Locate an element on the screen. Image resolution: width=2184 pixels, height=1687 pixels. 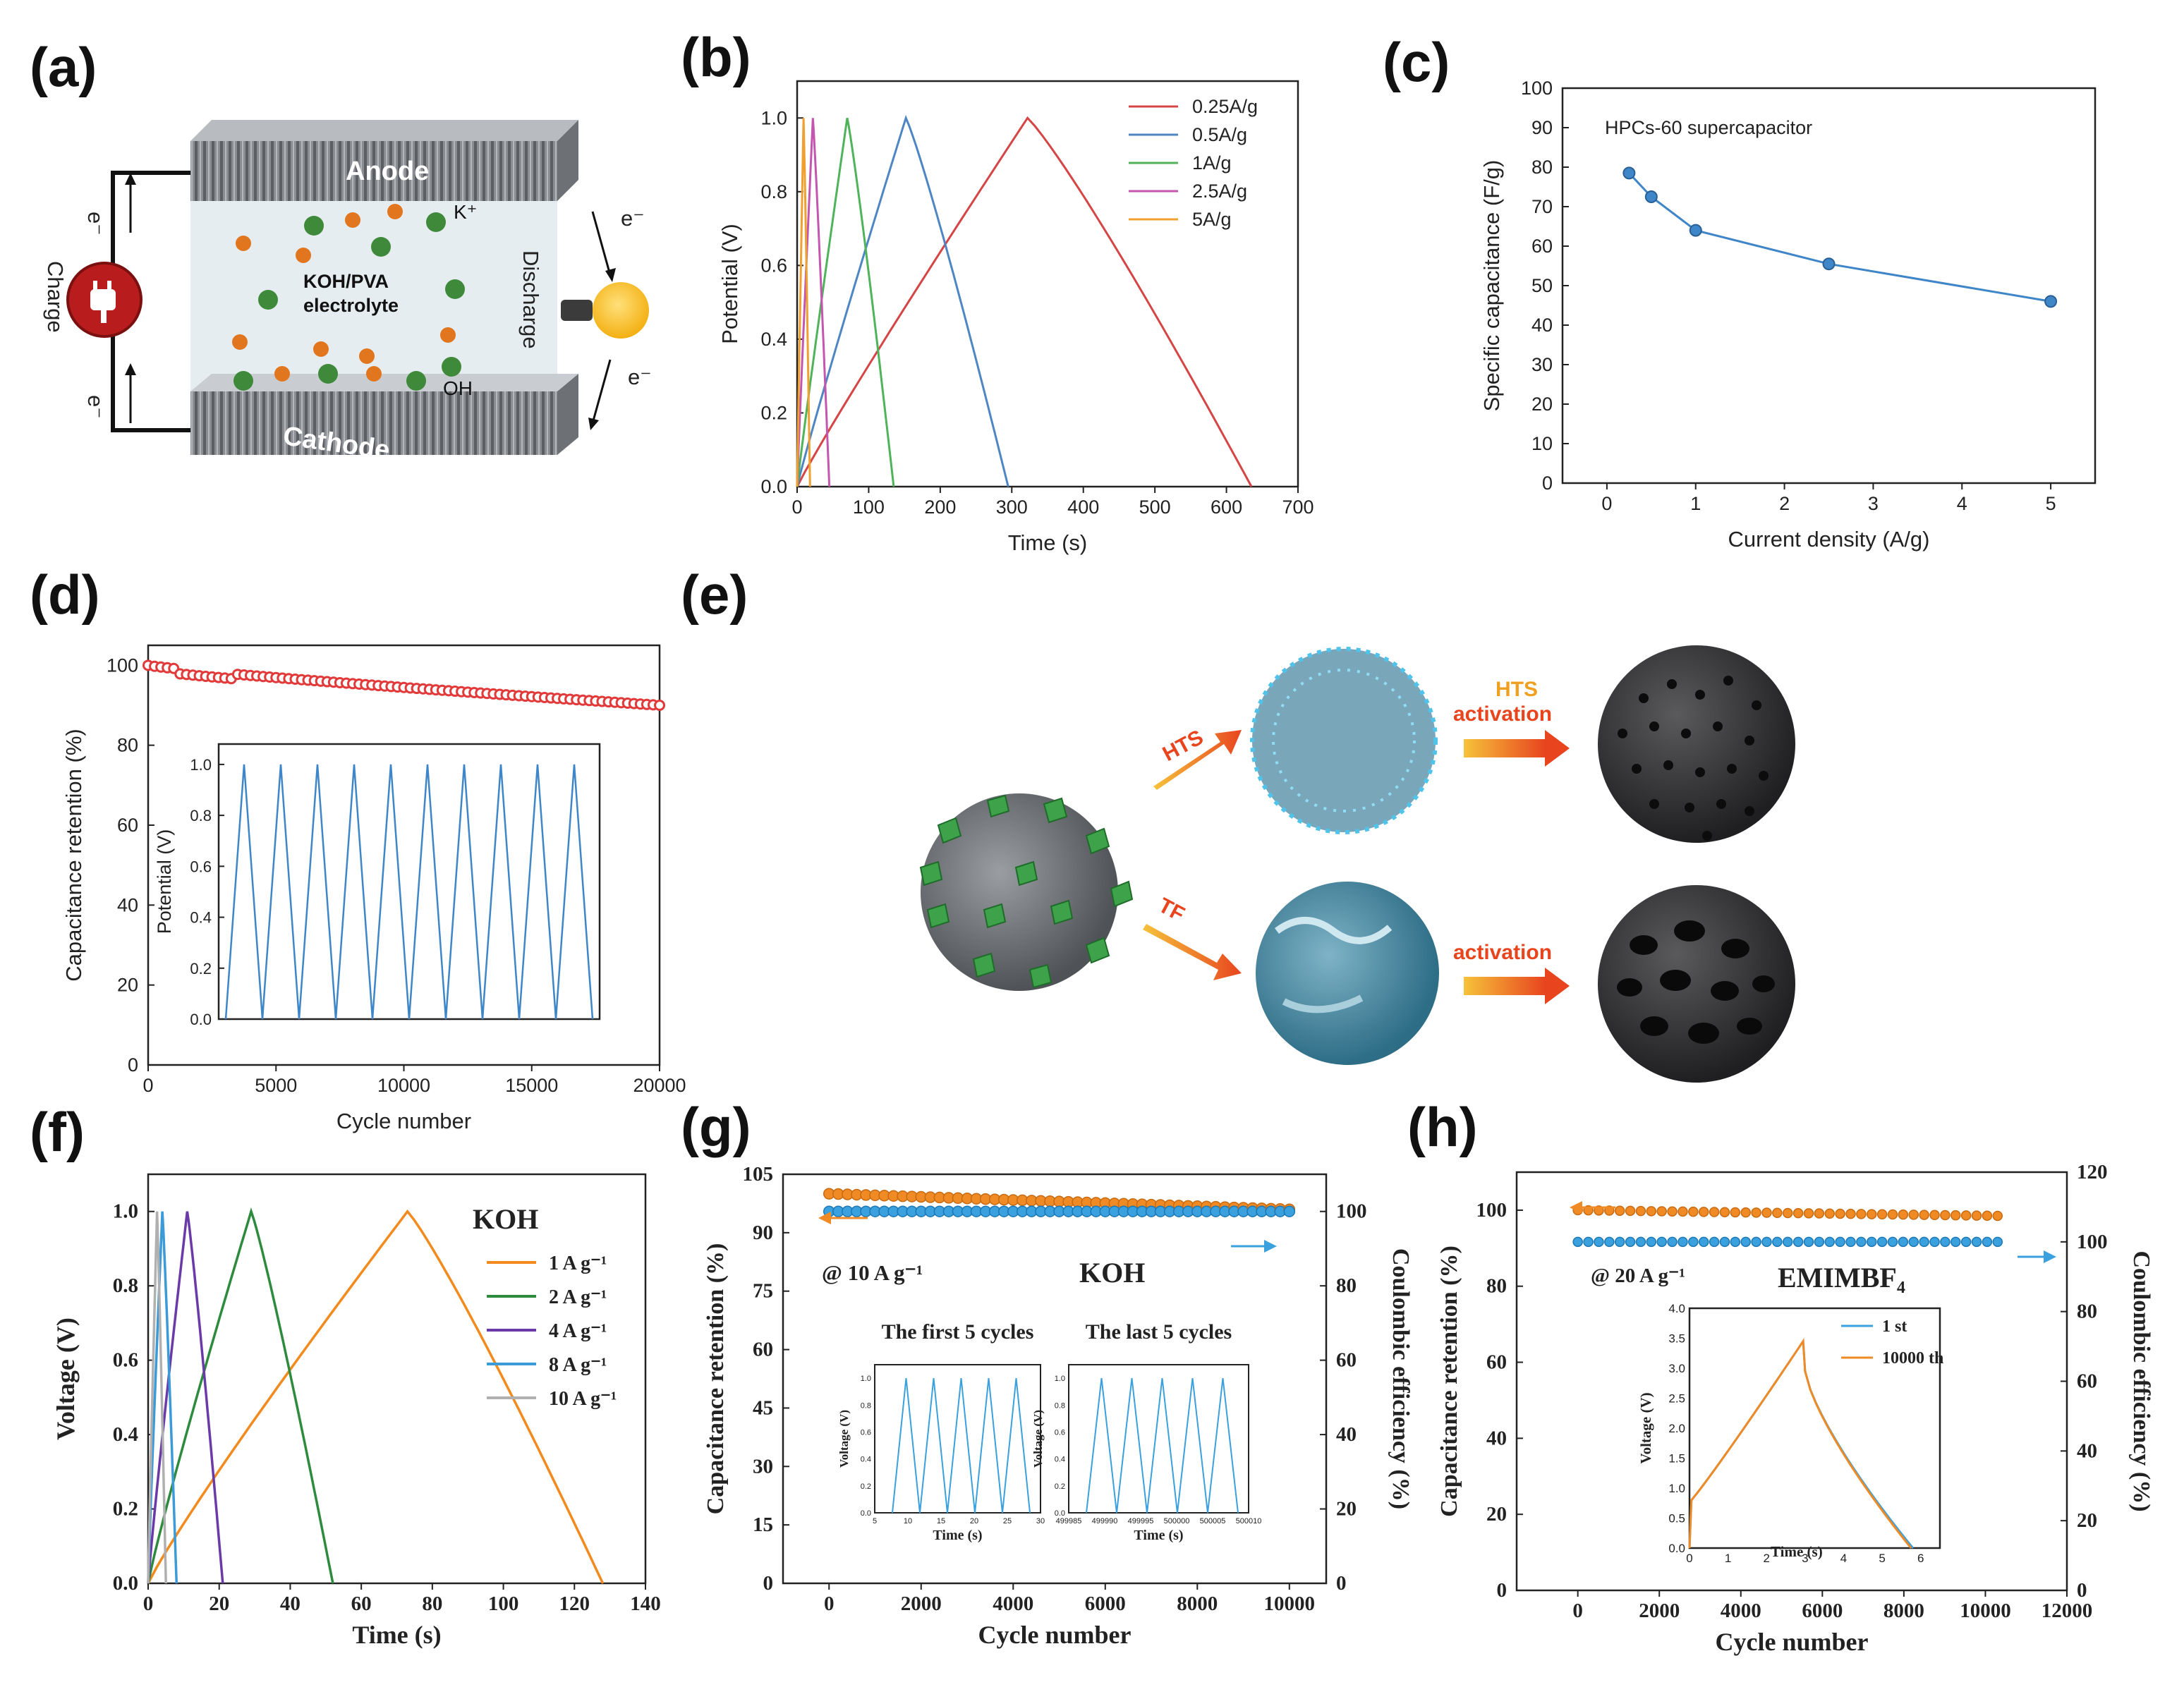
x-tick-label: 2 is located at coordinates (1785, 503).